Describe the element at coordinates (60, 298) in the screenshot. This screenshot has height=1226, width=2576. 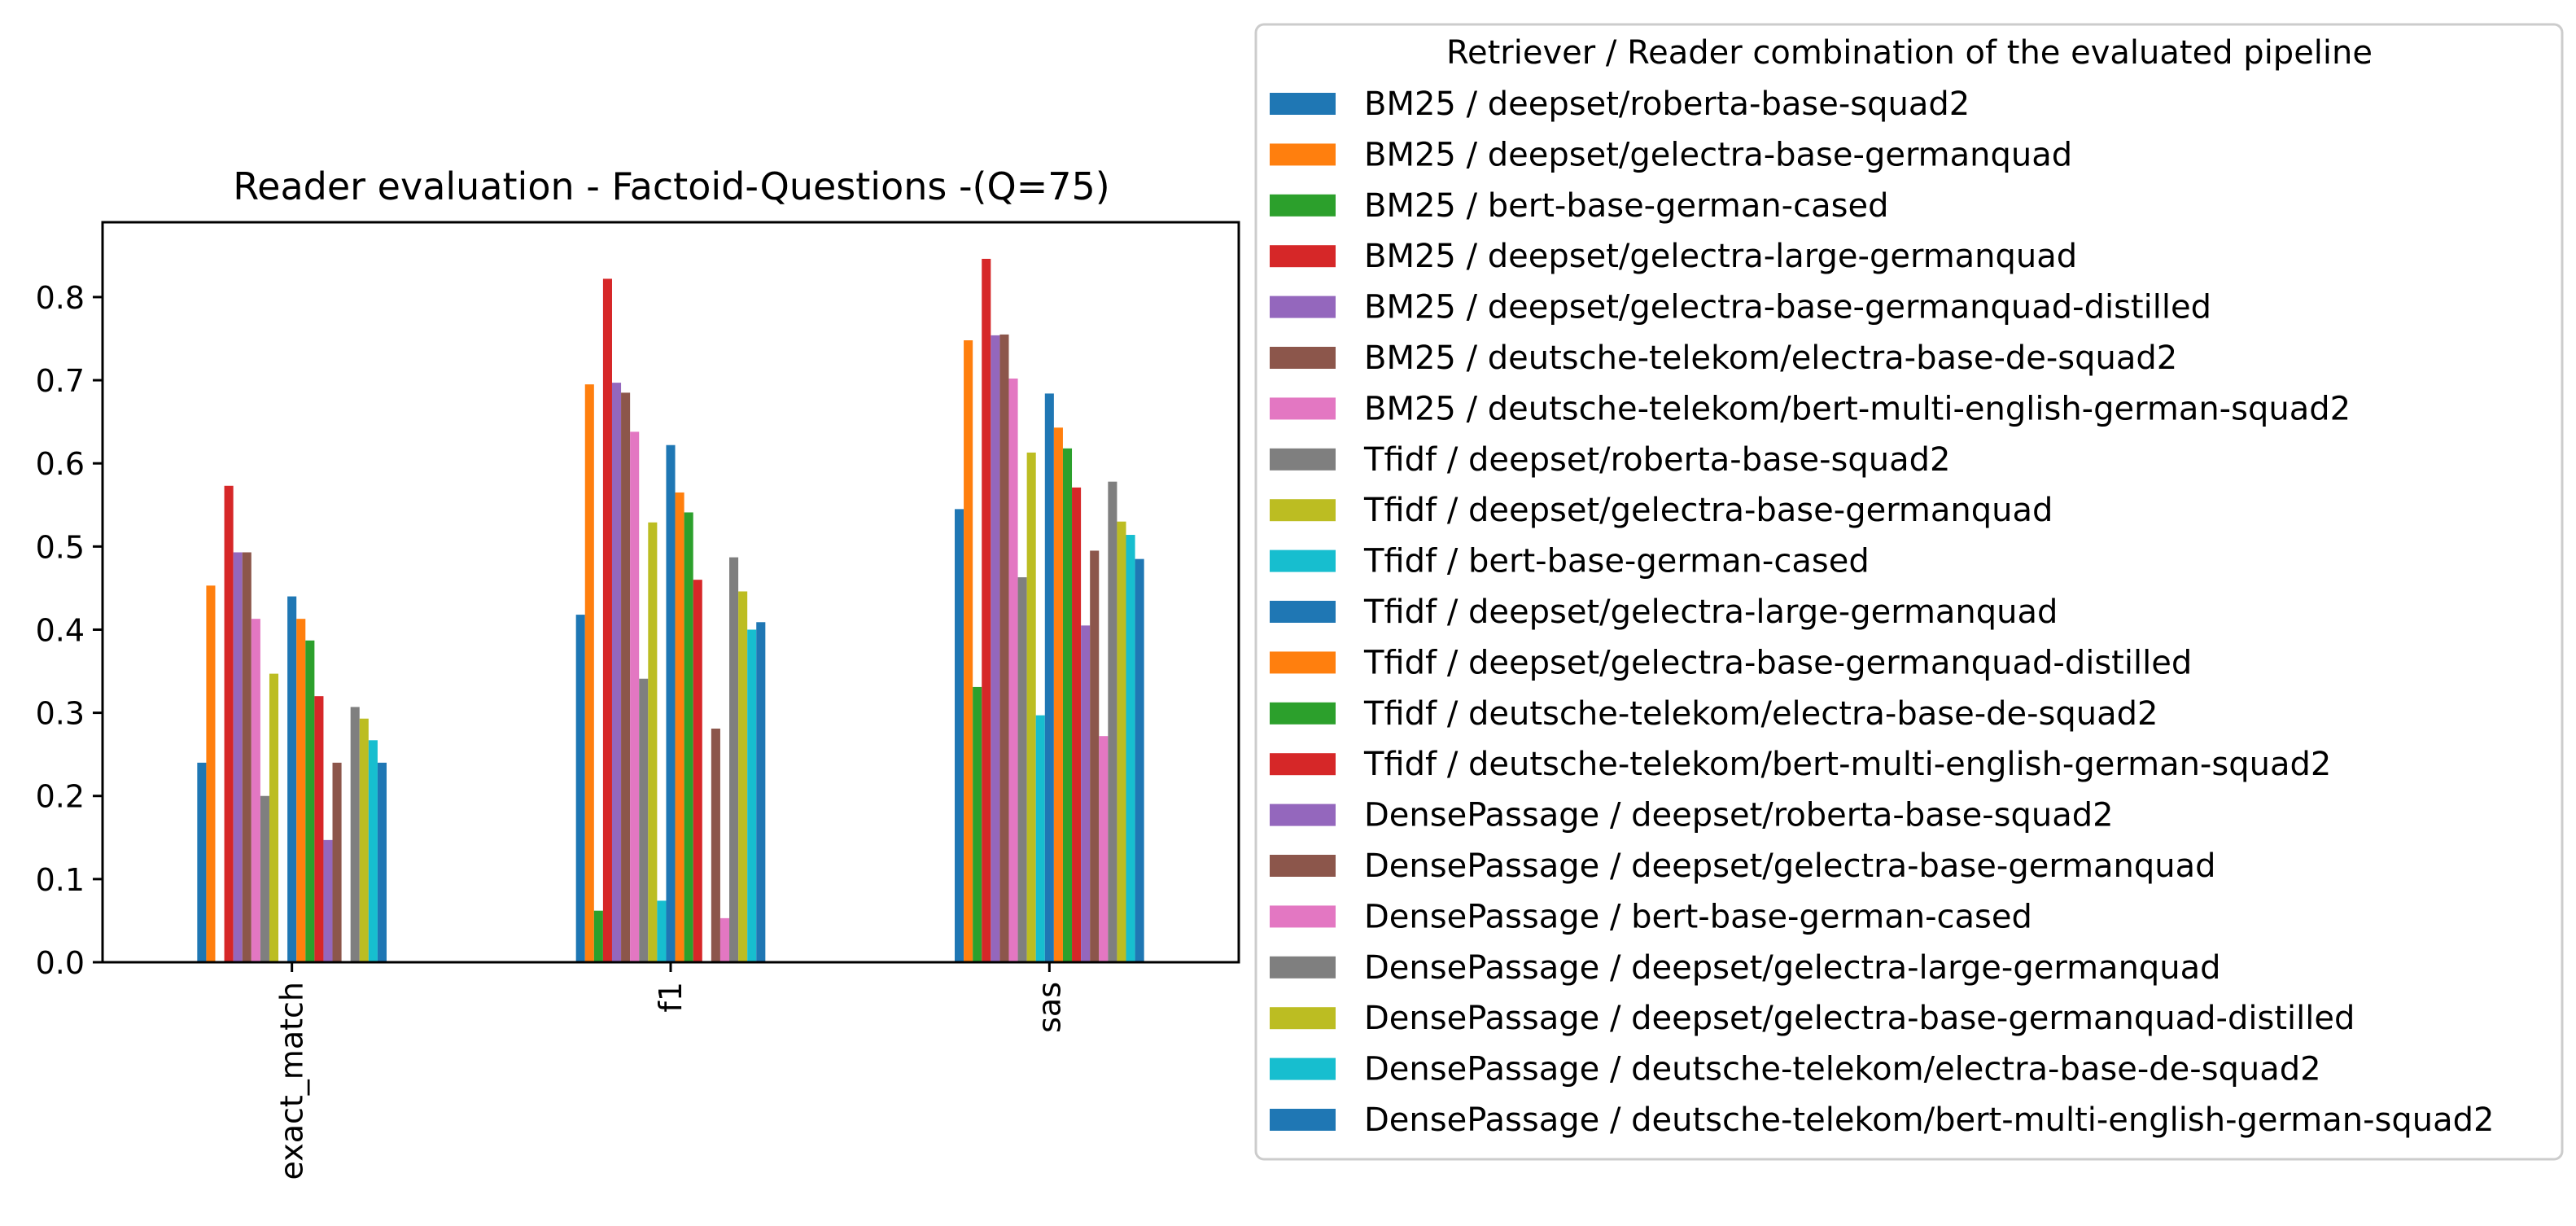
I see `y-tick-label: 0.8` at that location.